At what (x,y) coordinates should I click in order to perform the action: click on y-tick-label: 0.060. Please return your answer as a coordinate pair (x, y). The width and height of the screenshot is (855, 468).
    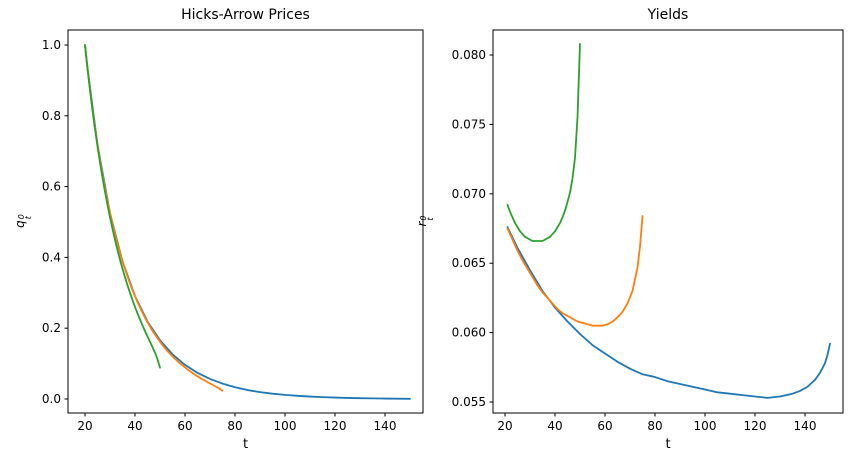
    Looking at the image, I should click on (469, 333).